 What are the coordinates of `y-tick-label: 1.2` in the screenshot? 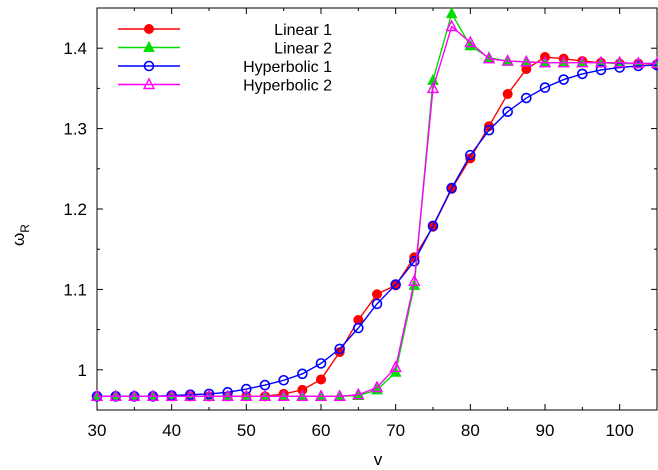 It's located at (75, 209).